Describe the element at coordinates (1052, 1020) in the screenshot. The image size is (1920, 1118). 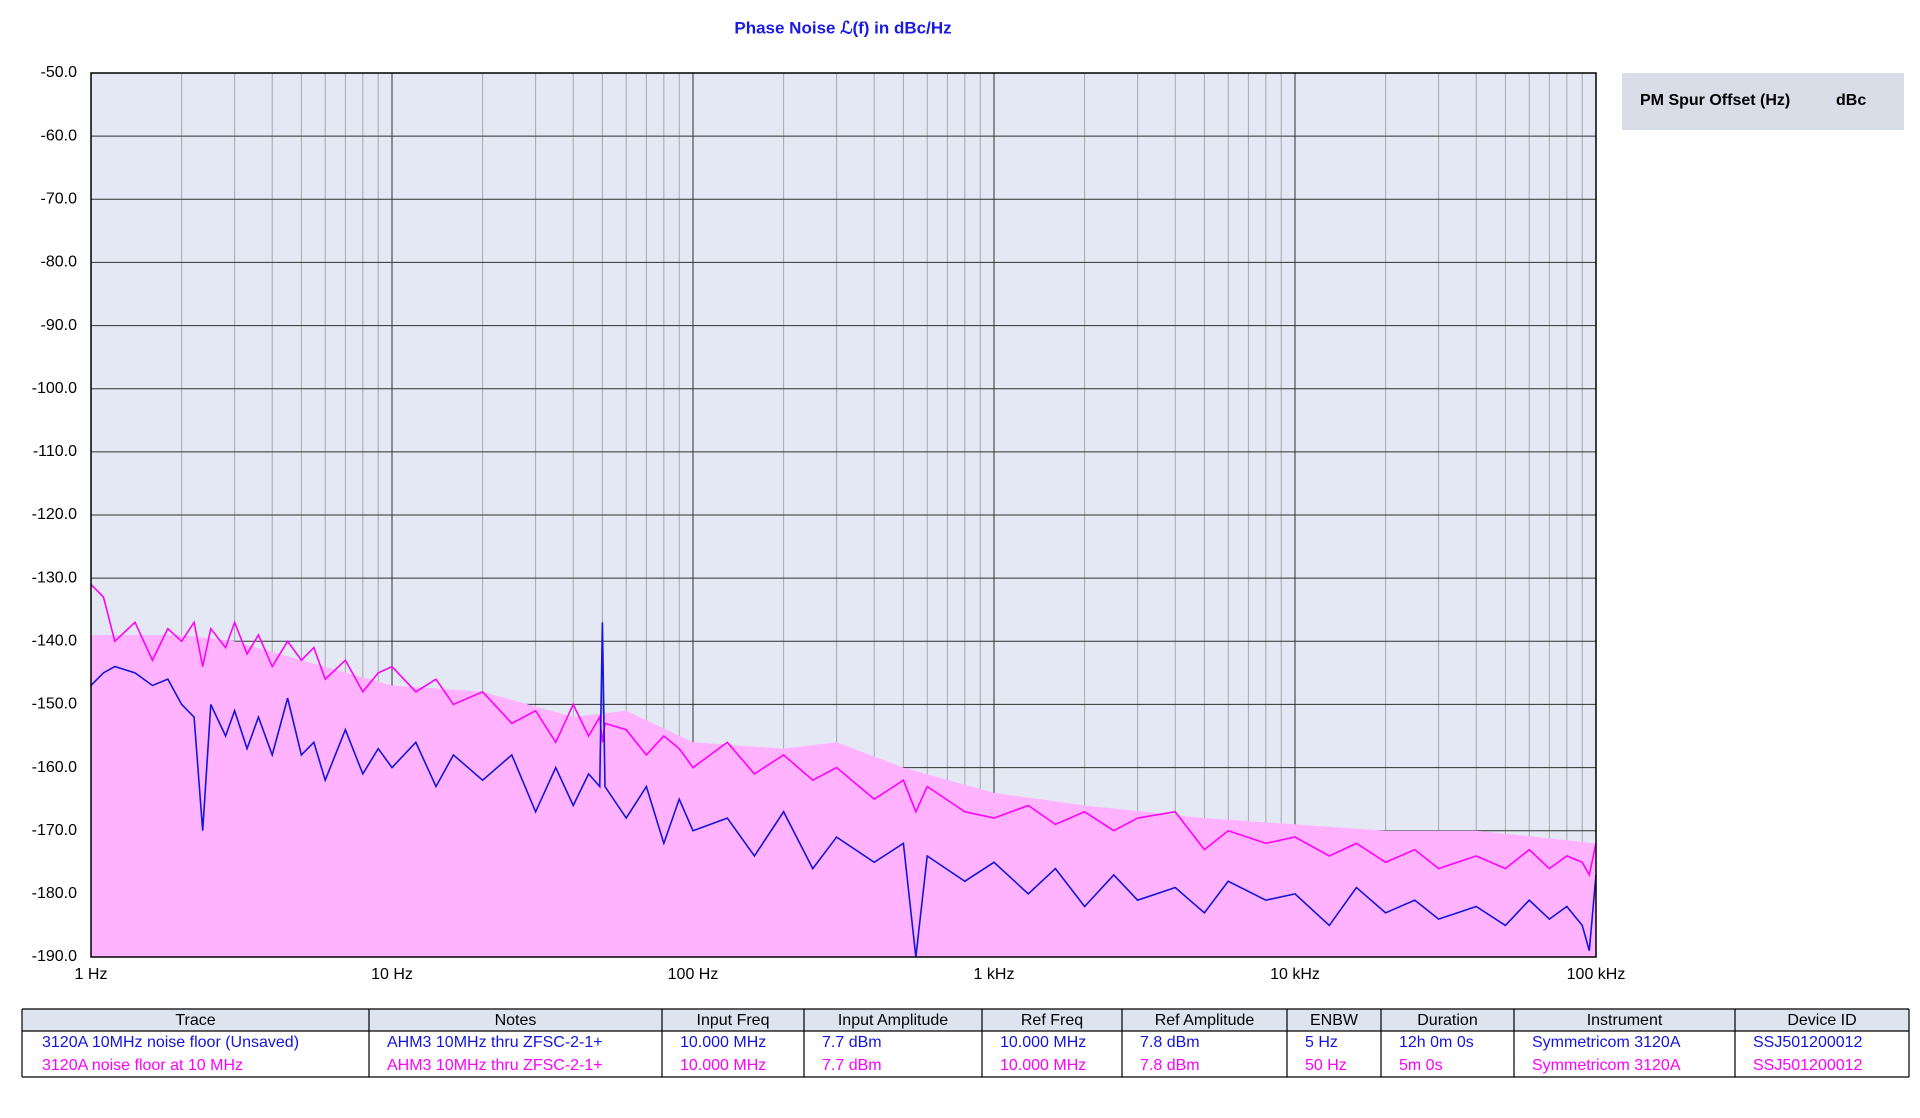
I see `table-header: Ref Freq` at that location.